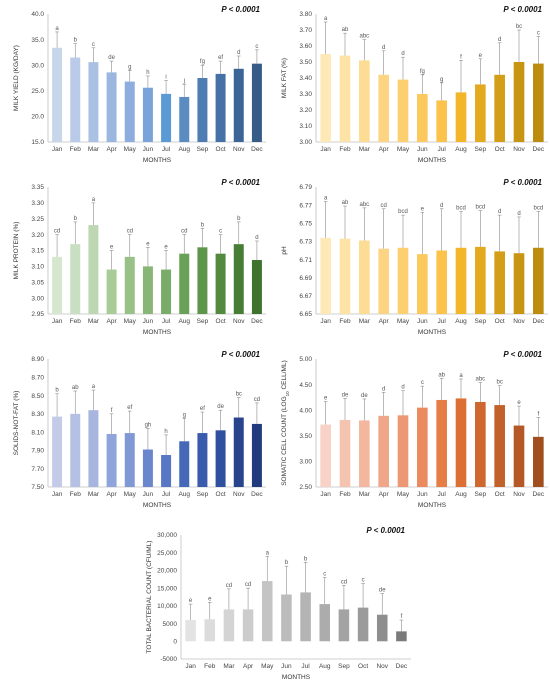 This screenshot has height=688, width=550. I want to click on y-tick-label: 3.50, so click(305, 436).